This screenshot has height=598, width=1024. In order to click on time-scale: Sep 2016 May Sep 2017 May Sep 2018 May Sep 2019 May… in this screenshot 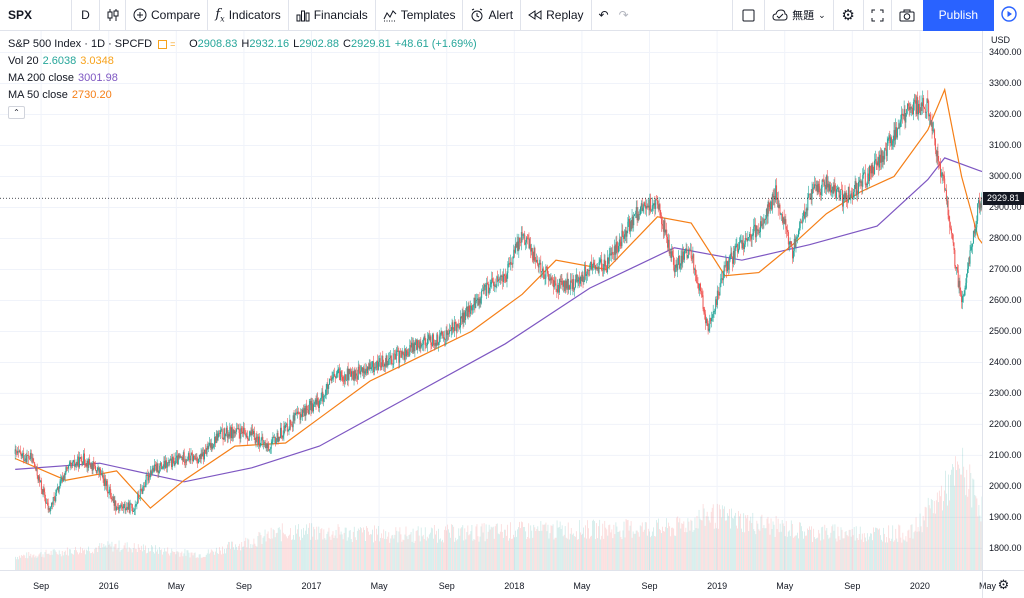, I will do `click(498, 584)`.